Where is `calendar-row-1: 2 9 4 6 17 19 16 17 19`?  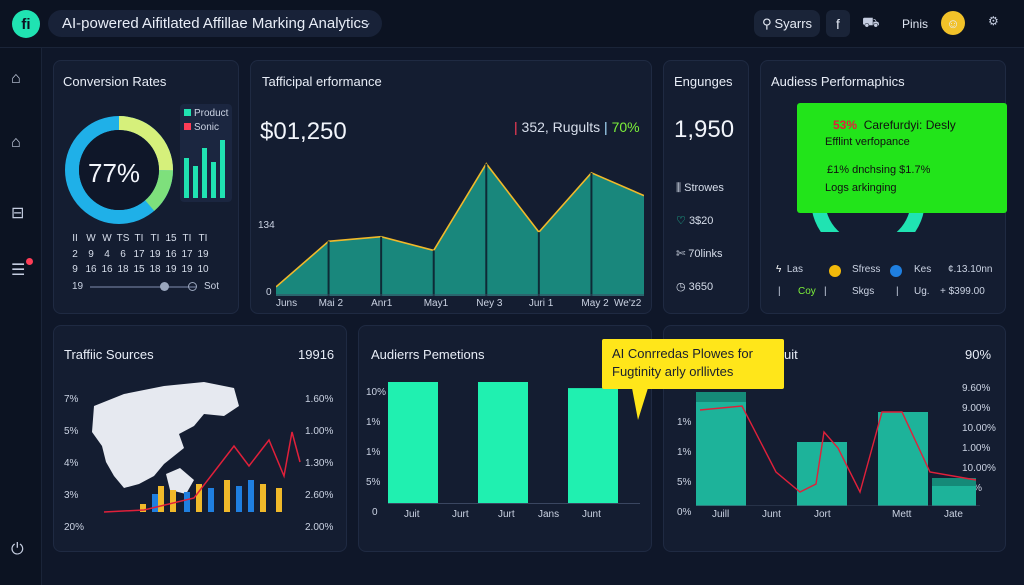
calendar-row-1: 2 9 4 6 17 19 16 17 19 is located at coordinates (140, 254).